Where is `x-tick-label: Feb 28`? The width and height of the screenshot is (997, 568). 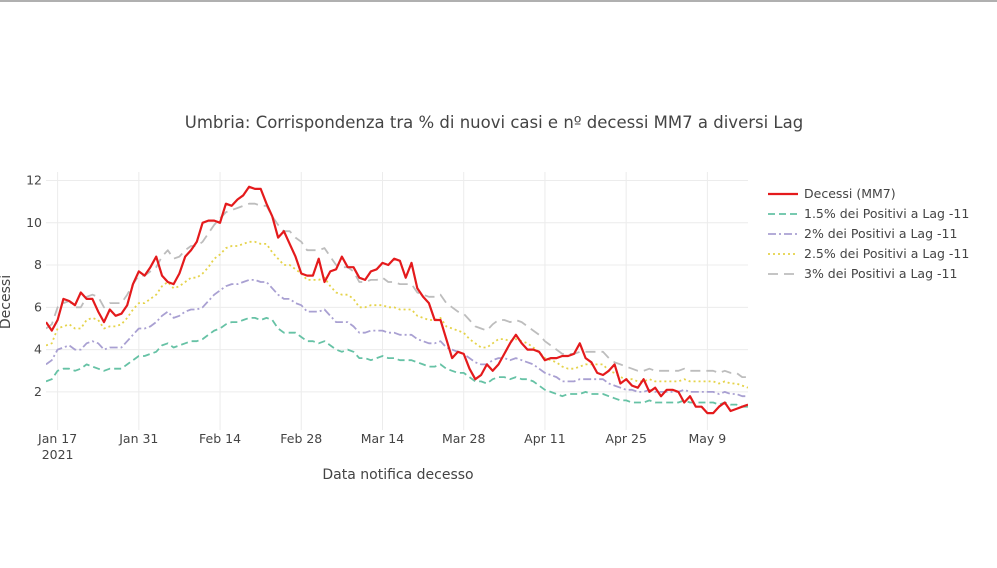
x-tick-label: Feb 28 is located at coordinates (301, 438).